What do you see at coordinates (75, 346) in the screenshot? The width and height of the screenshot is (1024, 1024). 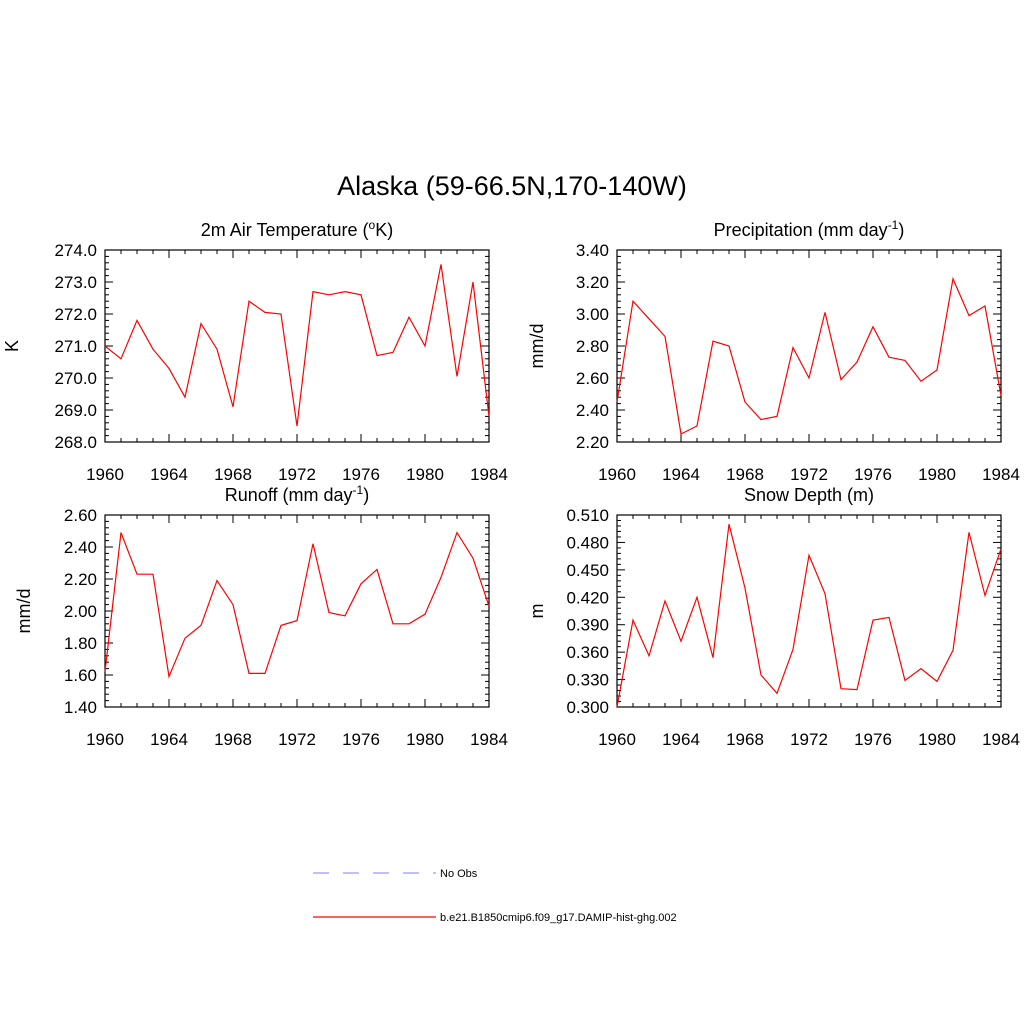 I see `y-tick-label: 271.0` at bounding box center [75, 346].